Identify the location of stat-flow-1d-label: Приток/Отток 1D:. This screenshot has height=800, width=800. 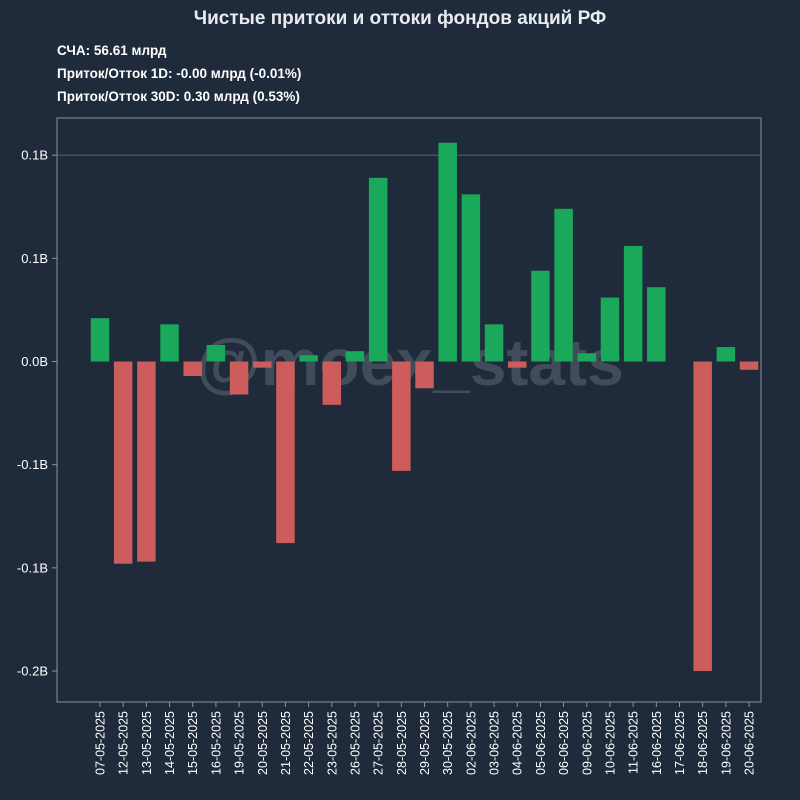
(115, 73).